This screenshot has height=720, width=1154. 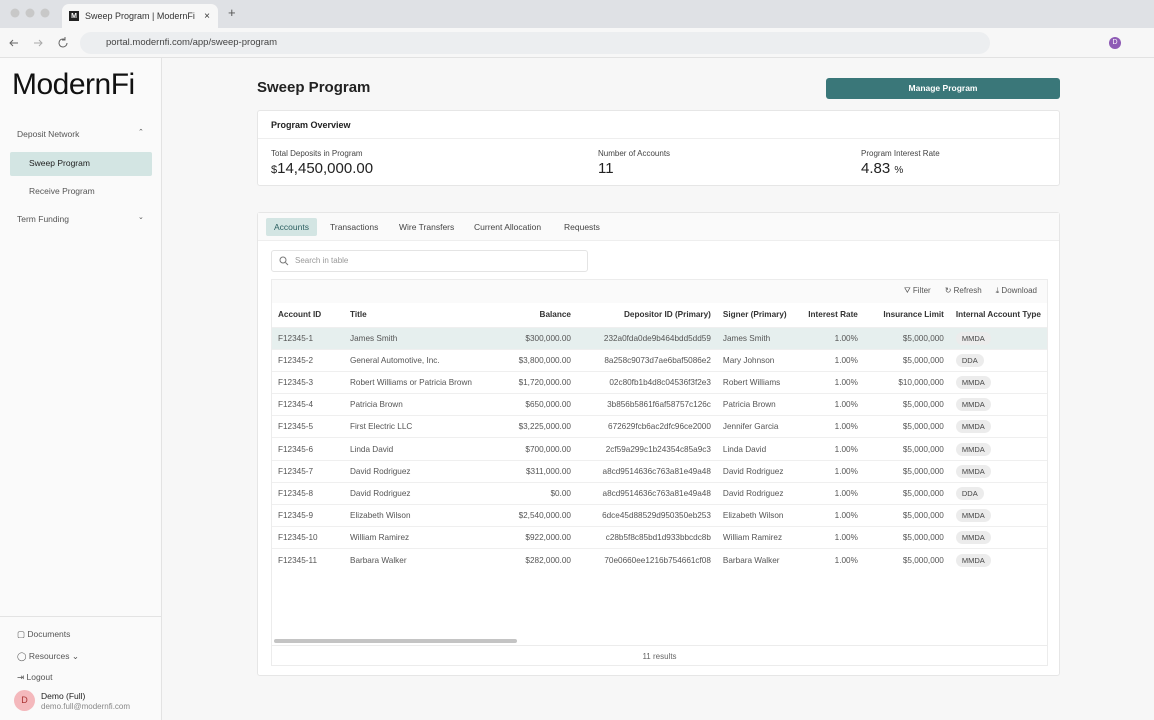 I want to click on cell: $282,000.00, so click(x=528, y=560).